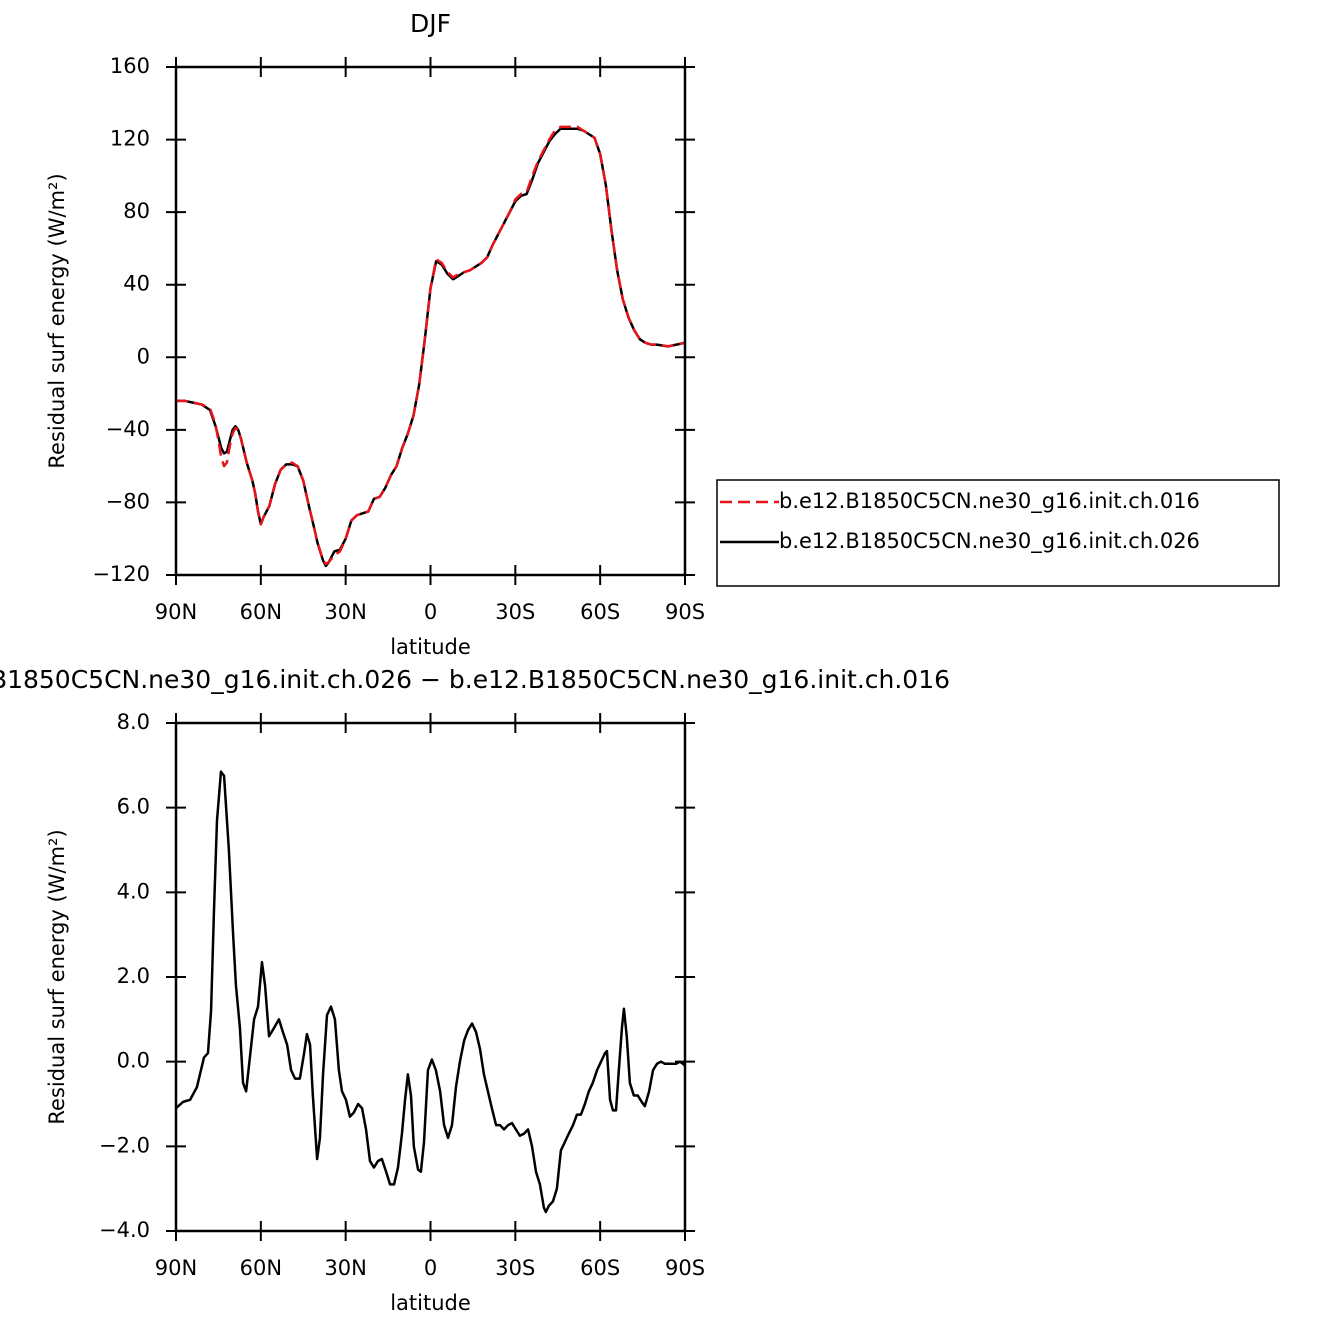  I want to click on y-tick-label: −4.0, so click(124, 1230).